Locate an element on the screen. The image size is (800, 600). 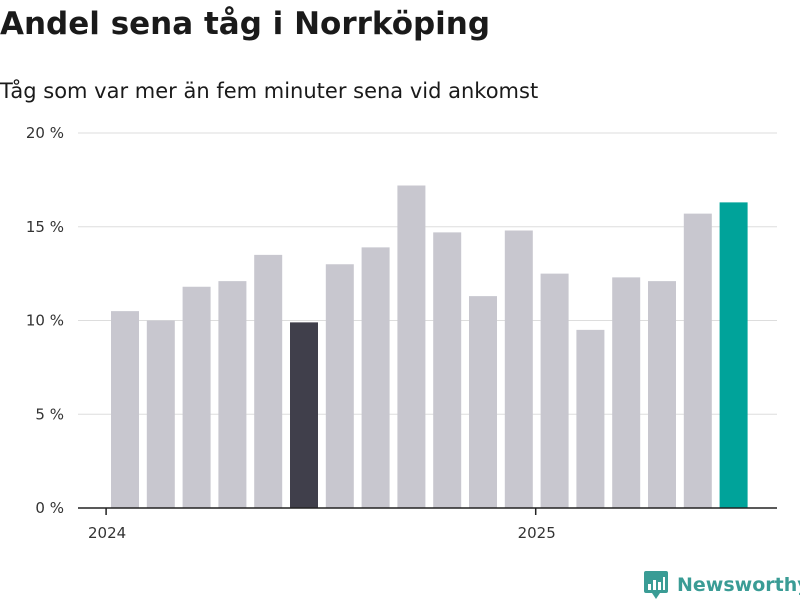
newsworthy-chart-logo-icon is located at coordinates (656, 585).